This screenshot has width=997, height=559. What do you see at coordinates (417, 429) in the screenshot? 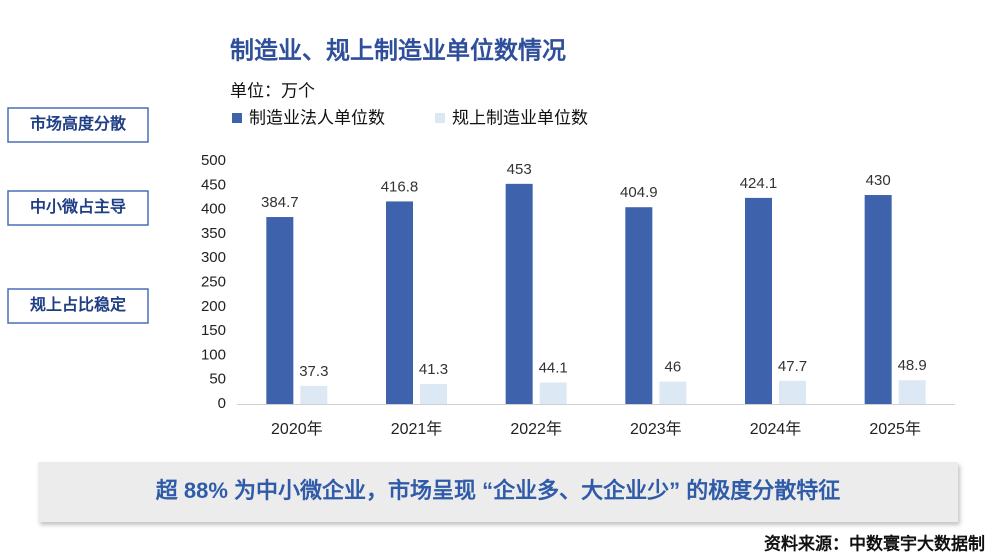
I see `x-tick-label: 2021年` at bounding box center [417, 429].